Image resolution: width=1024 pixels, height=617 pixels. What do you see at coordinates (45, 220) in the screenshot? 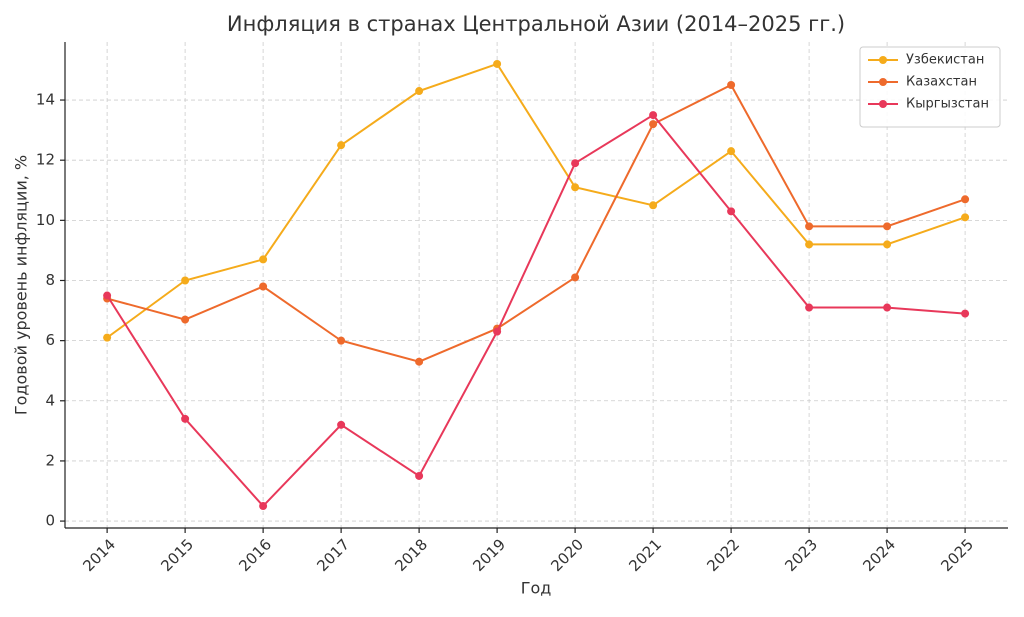
I see `y-tick-label: 10` at bounding box center [45, 220].